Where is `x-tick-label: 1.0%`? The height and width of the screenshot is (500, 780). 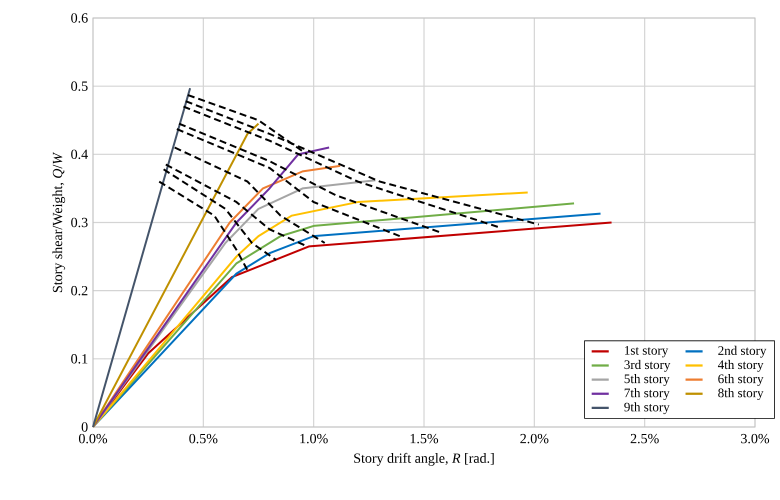
x-tick-label: 1.0% is located at coordinates (314, 439).